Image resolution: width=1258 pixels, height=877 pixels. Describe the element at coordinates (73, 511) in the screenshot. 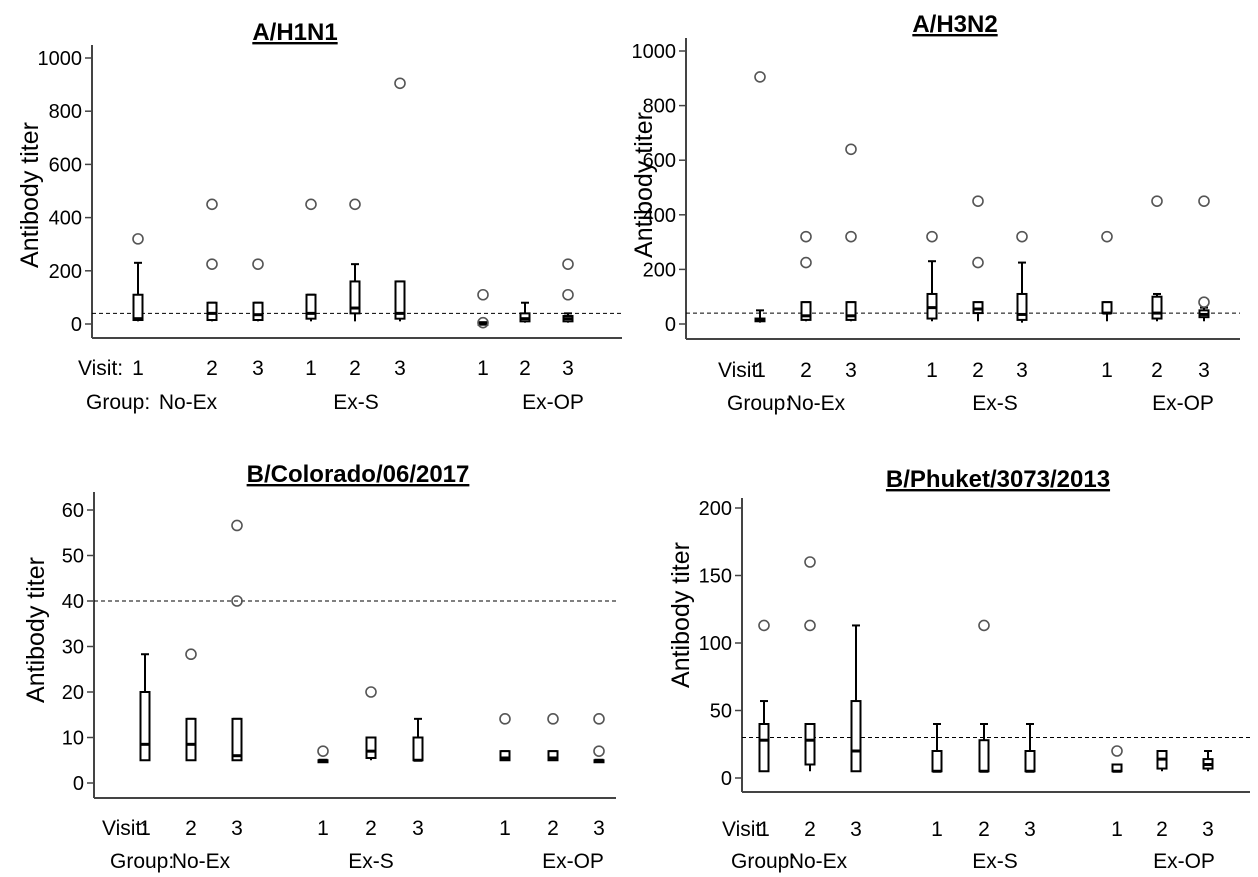

I see `y-tick-label: 60` at that location.